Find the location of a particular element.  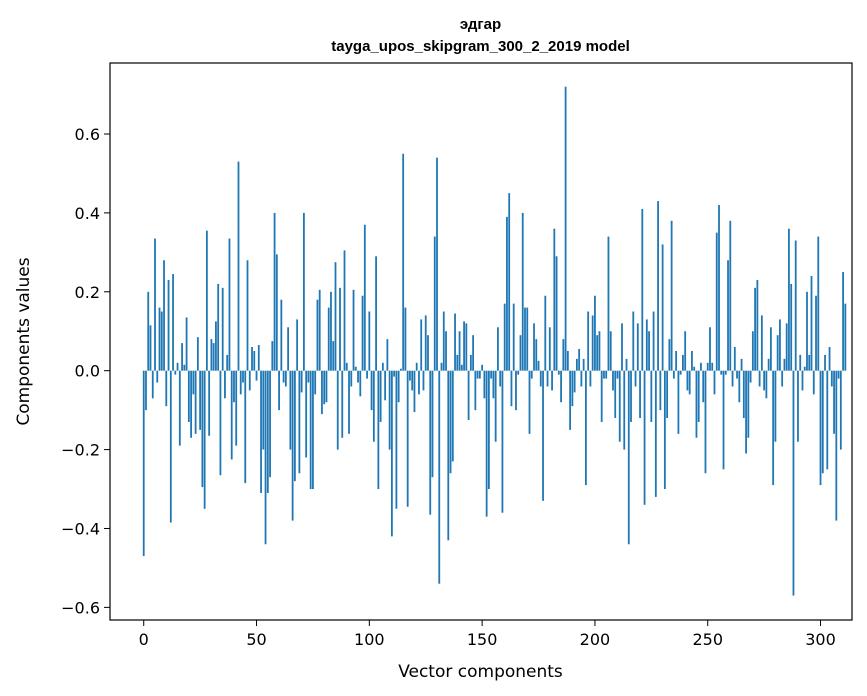

x-tick-label: 250 is located at coordinates (707, 639).